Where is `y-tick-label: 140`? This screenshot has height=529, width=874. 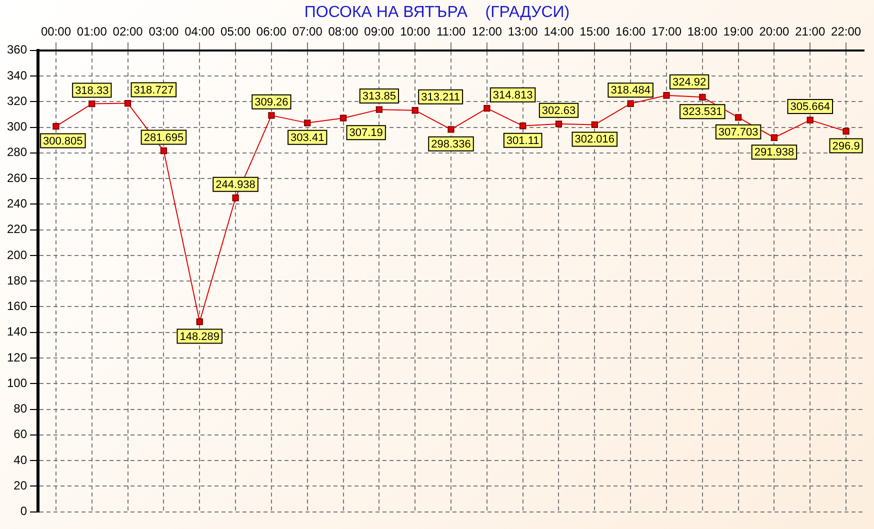
y-tick-label: 140 is located at coordinates (17, 331).